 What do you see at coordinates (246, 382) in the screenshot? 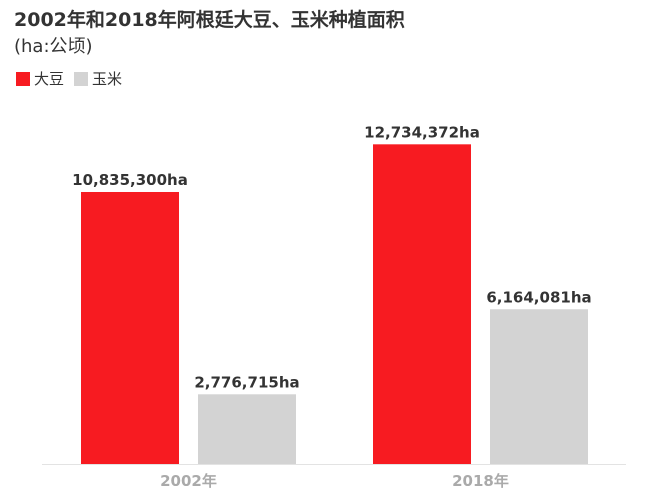
I see `data-label-corn-0: 2,776,715ha` at bounding box center [246, 382].